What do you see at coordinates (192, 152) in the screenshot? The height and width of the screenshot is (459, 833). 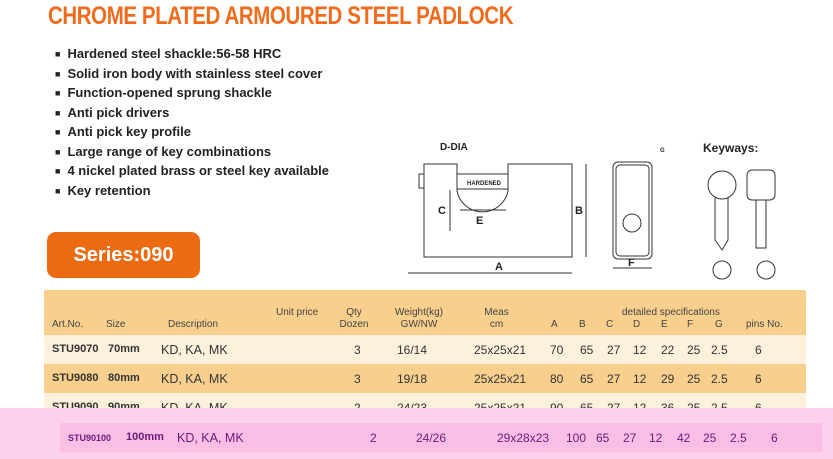 I see `feature-item: Large range of key combinations` at bounding box center [192, 152].